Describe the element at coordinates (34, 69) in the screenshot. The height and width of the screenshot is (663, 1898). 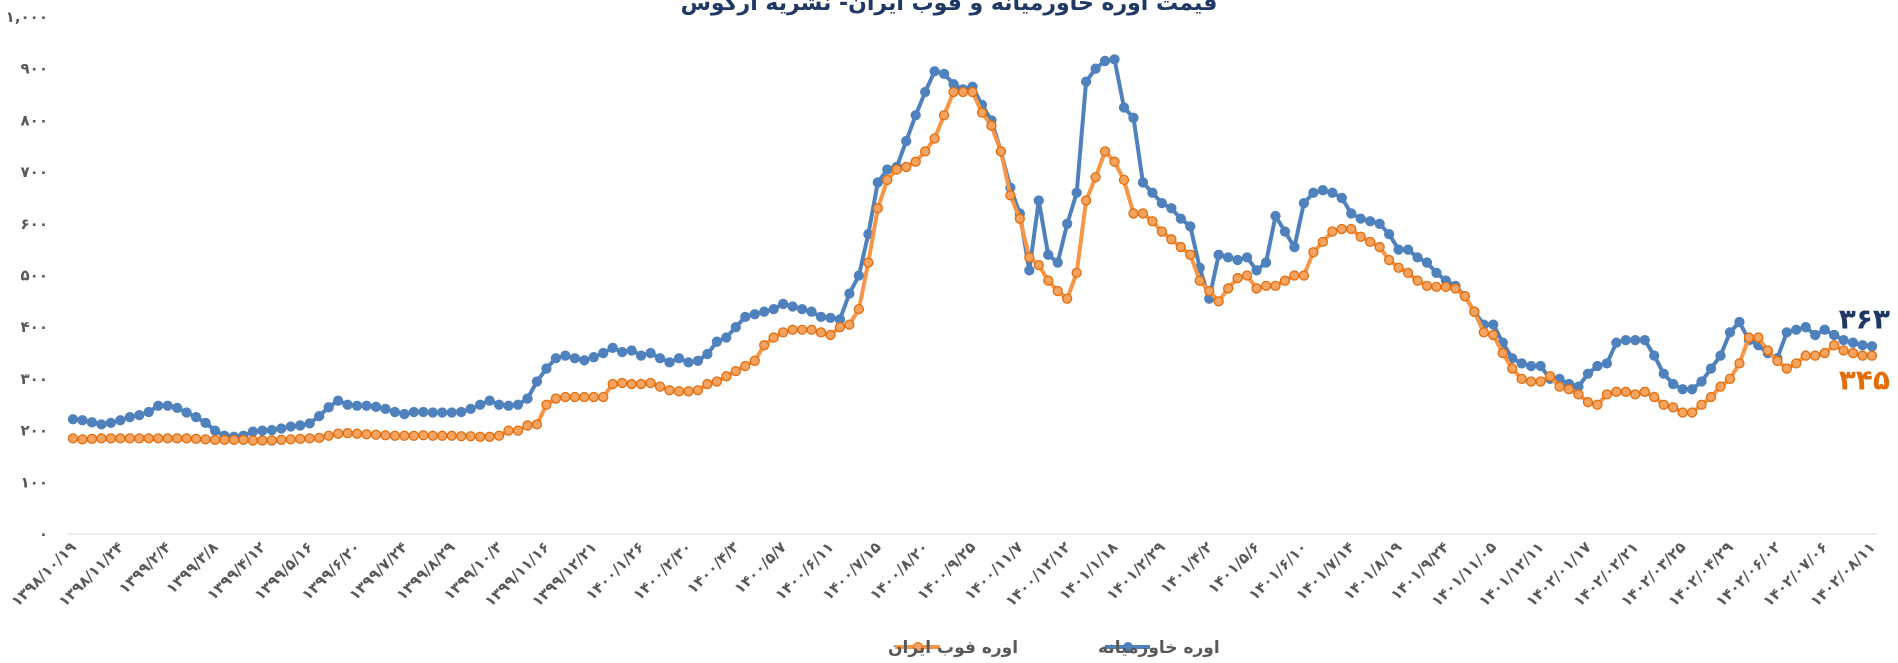
I see `y-tick-label: ۹۰۰` at that location.